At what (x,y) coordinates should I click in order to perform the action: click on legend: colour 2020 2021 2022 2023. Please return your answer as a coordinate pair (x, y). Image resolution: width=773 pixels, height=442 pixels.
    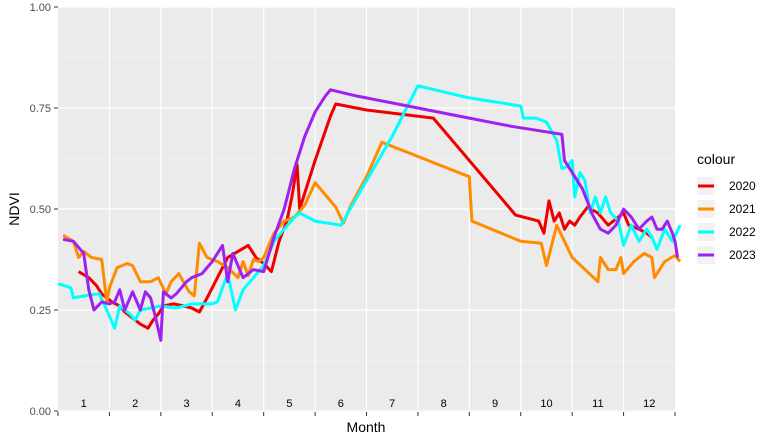
    Looking at the image, I should click on (726, 207).